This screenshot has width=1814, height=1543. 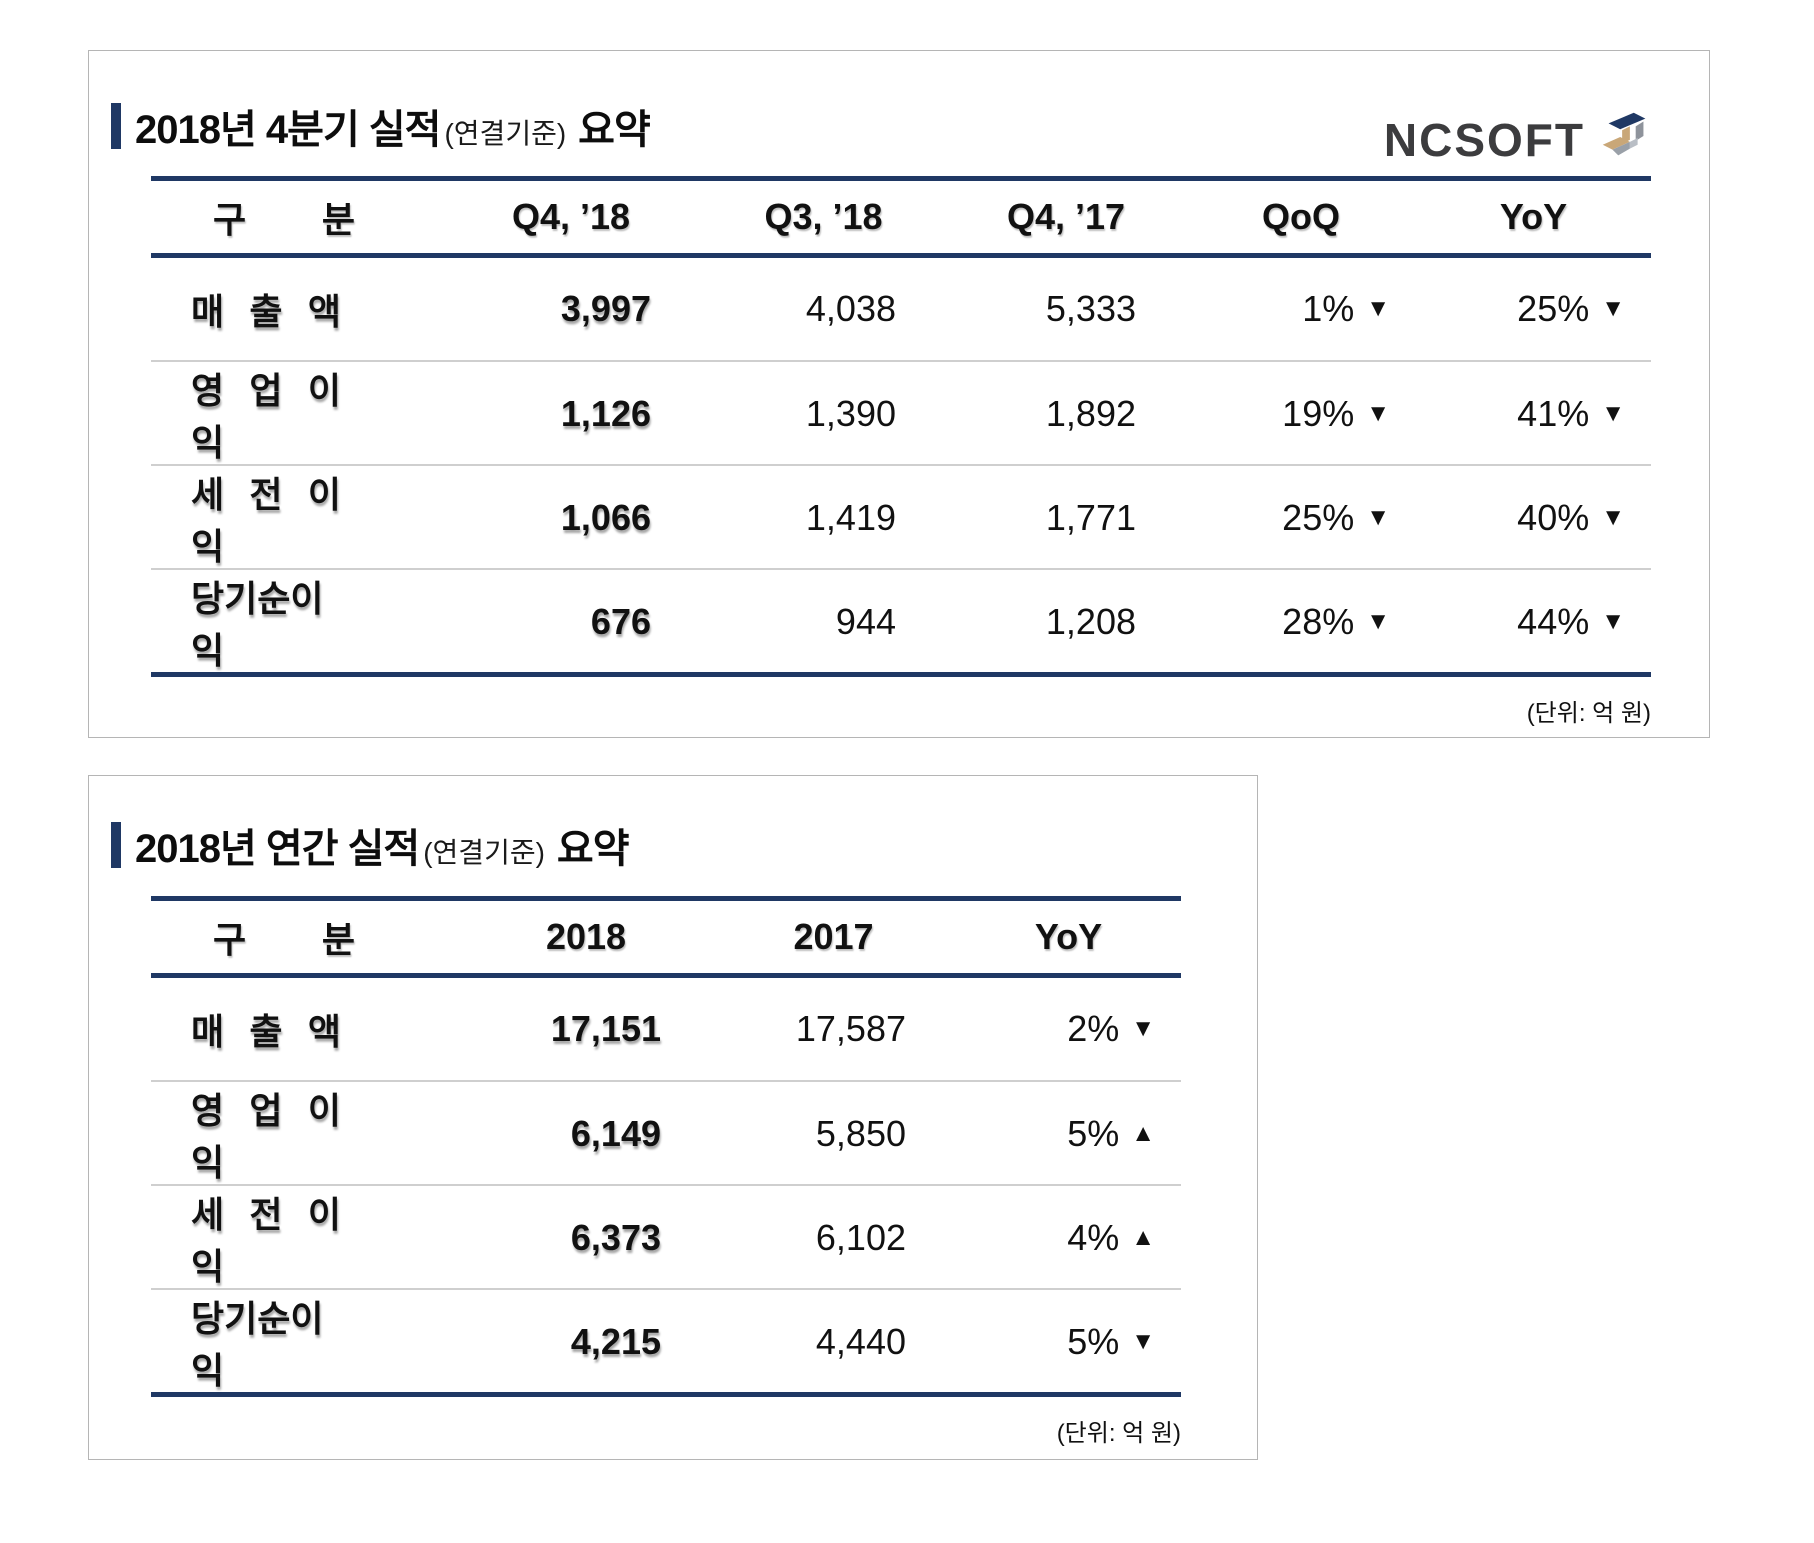 I want to click on yoy-cell: 44% ▼, so click(x=1533, y=622).